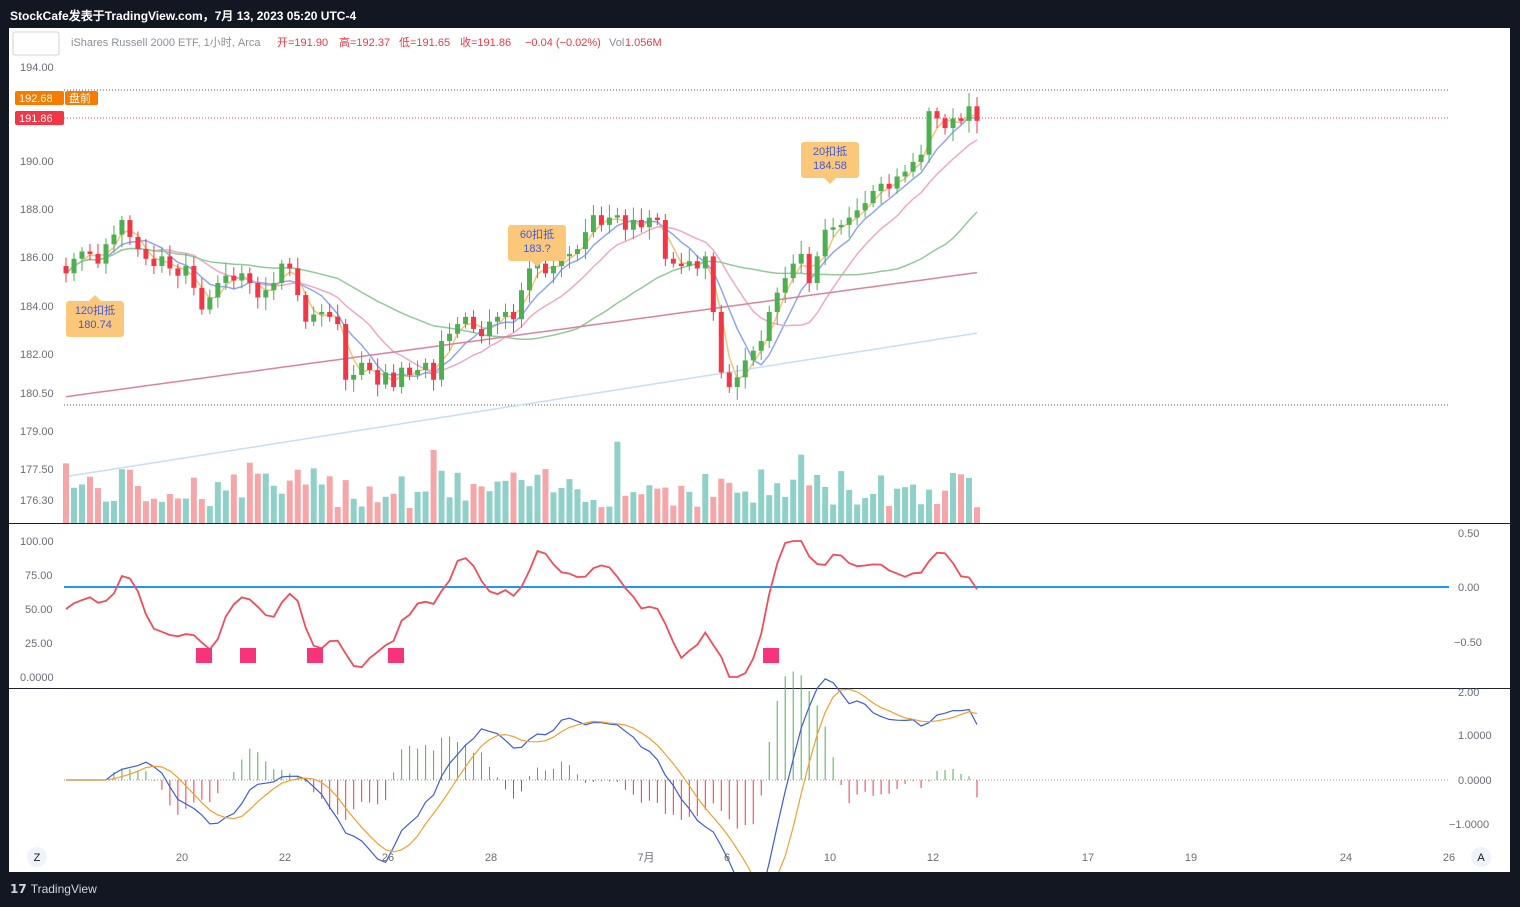  Describe the element at coordinates (727, 858) in the screenshot. I see `time-tick: 6` at that location.